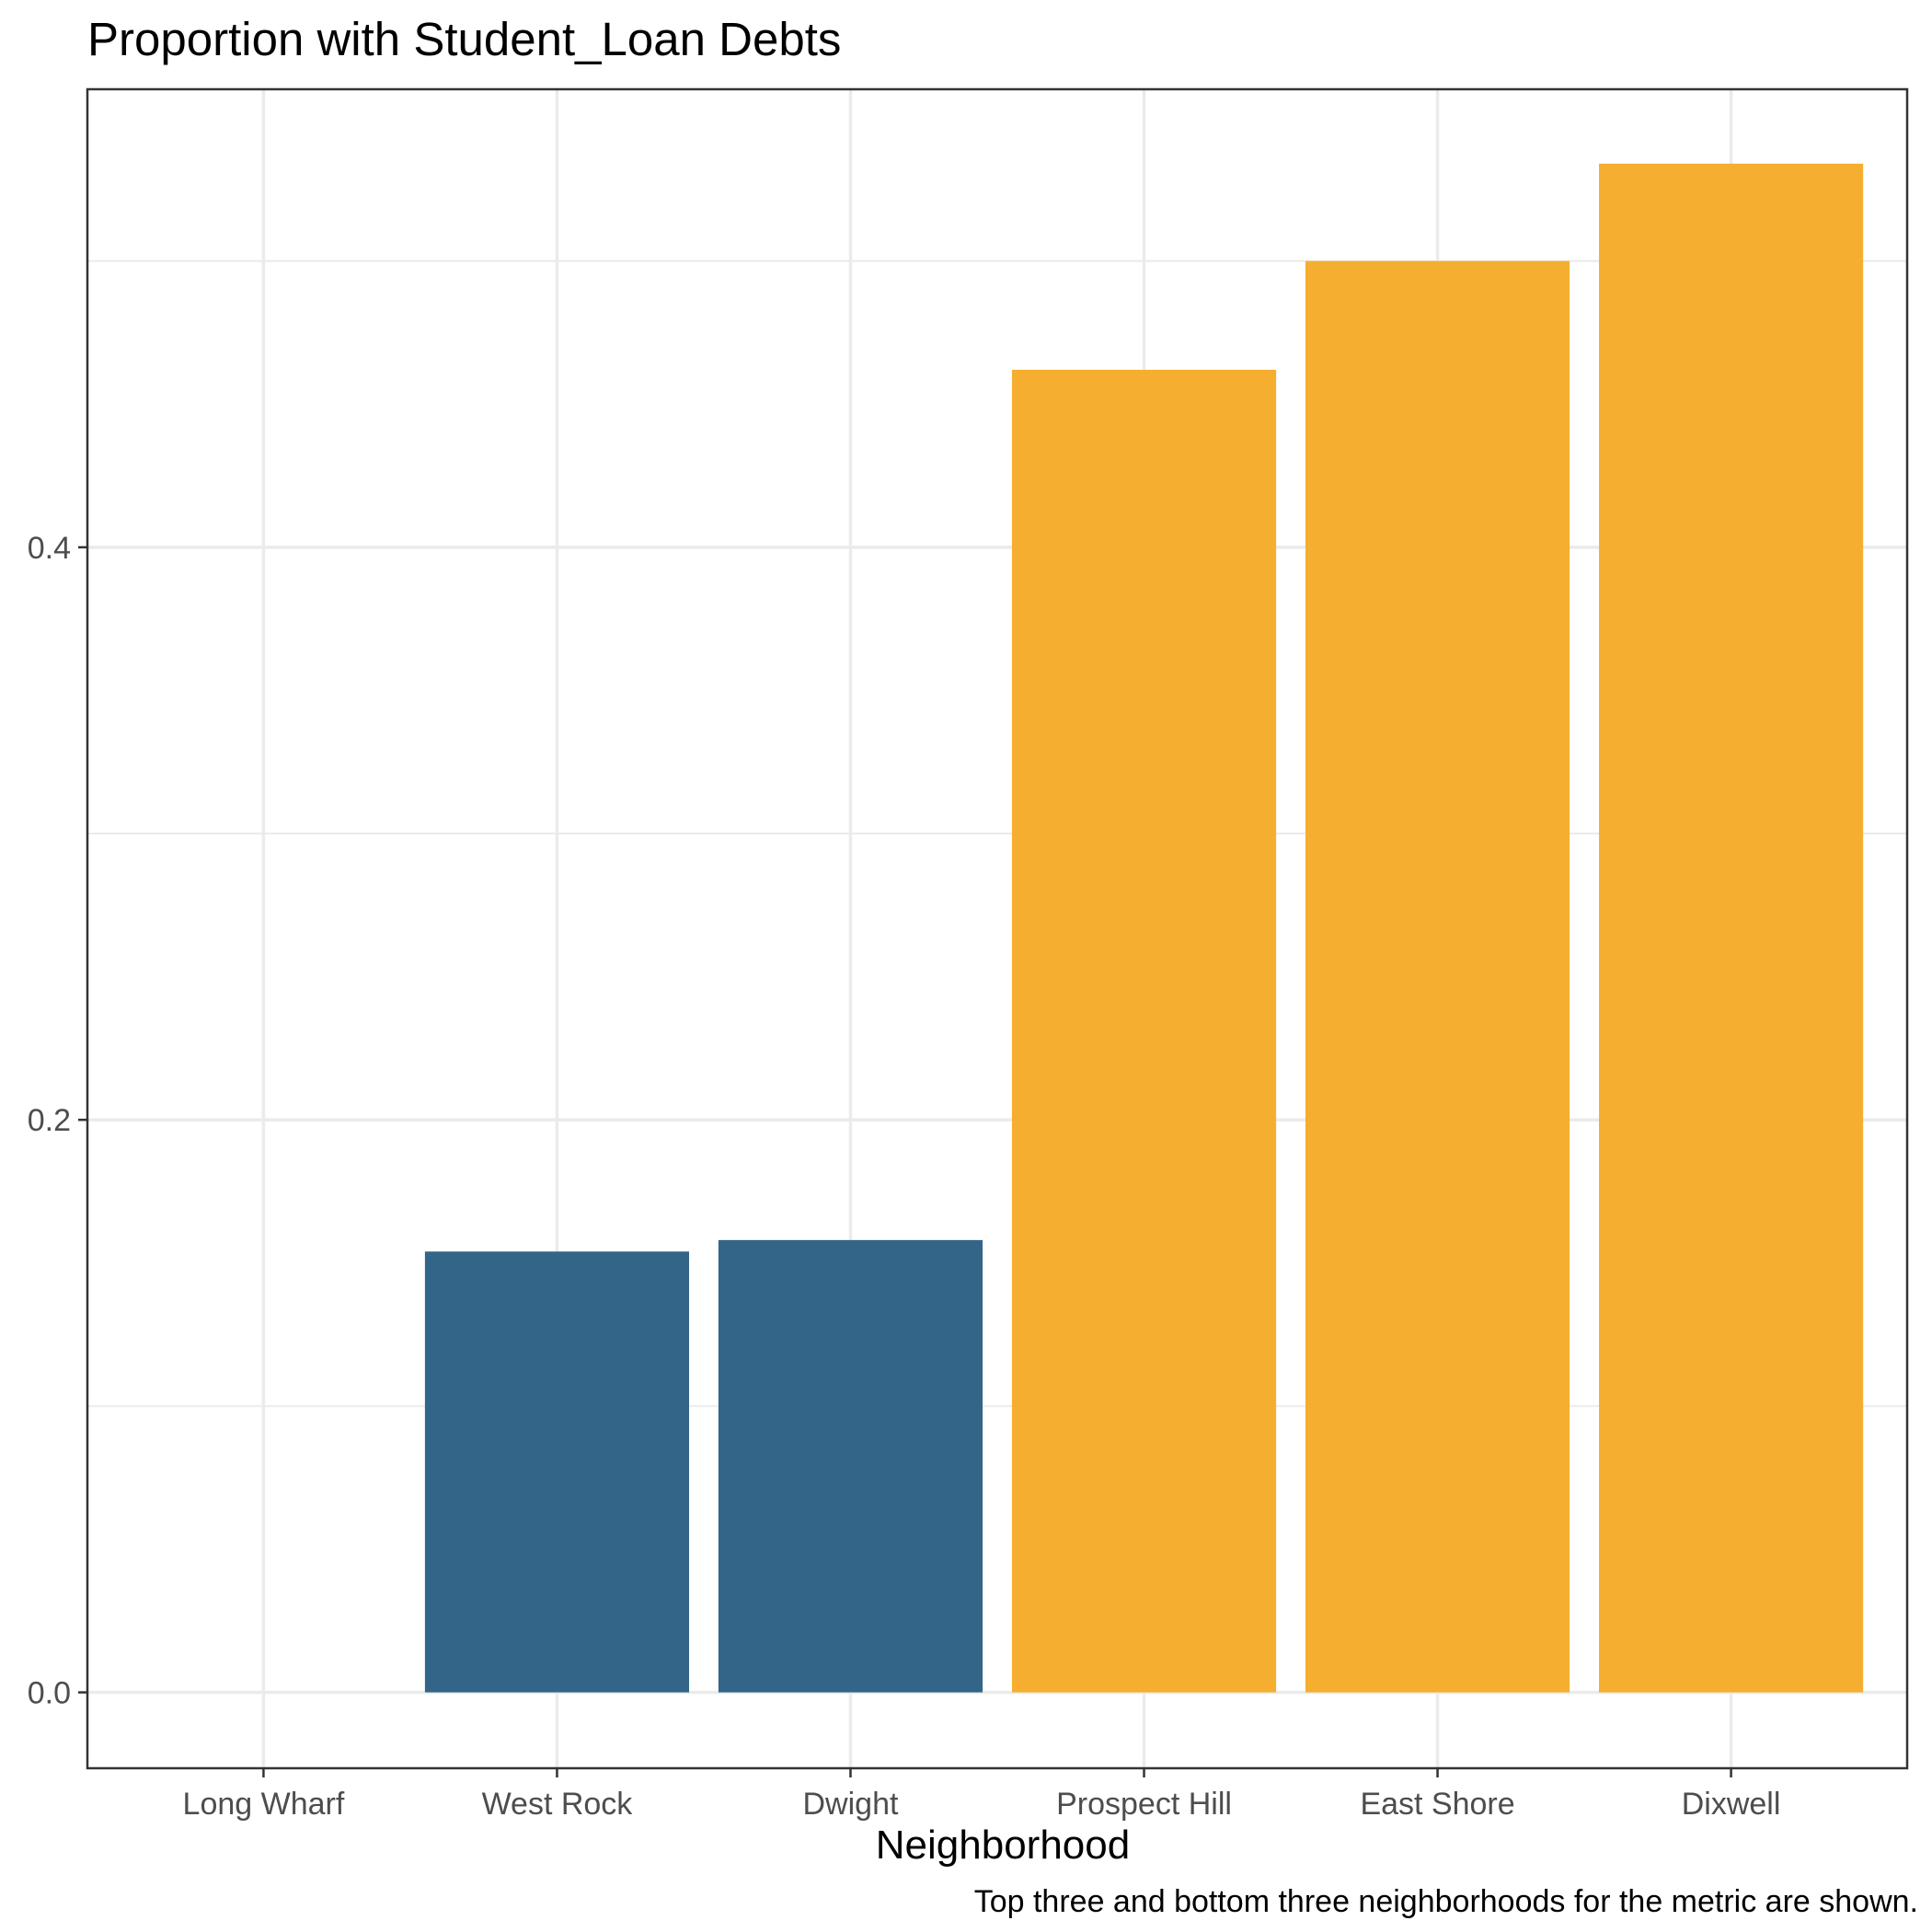 Image resolution: width=1932 pixels, height=1932 pixels. I want to click on x-tick-label: Dwight, so click(851, 1804).